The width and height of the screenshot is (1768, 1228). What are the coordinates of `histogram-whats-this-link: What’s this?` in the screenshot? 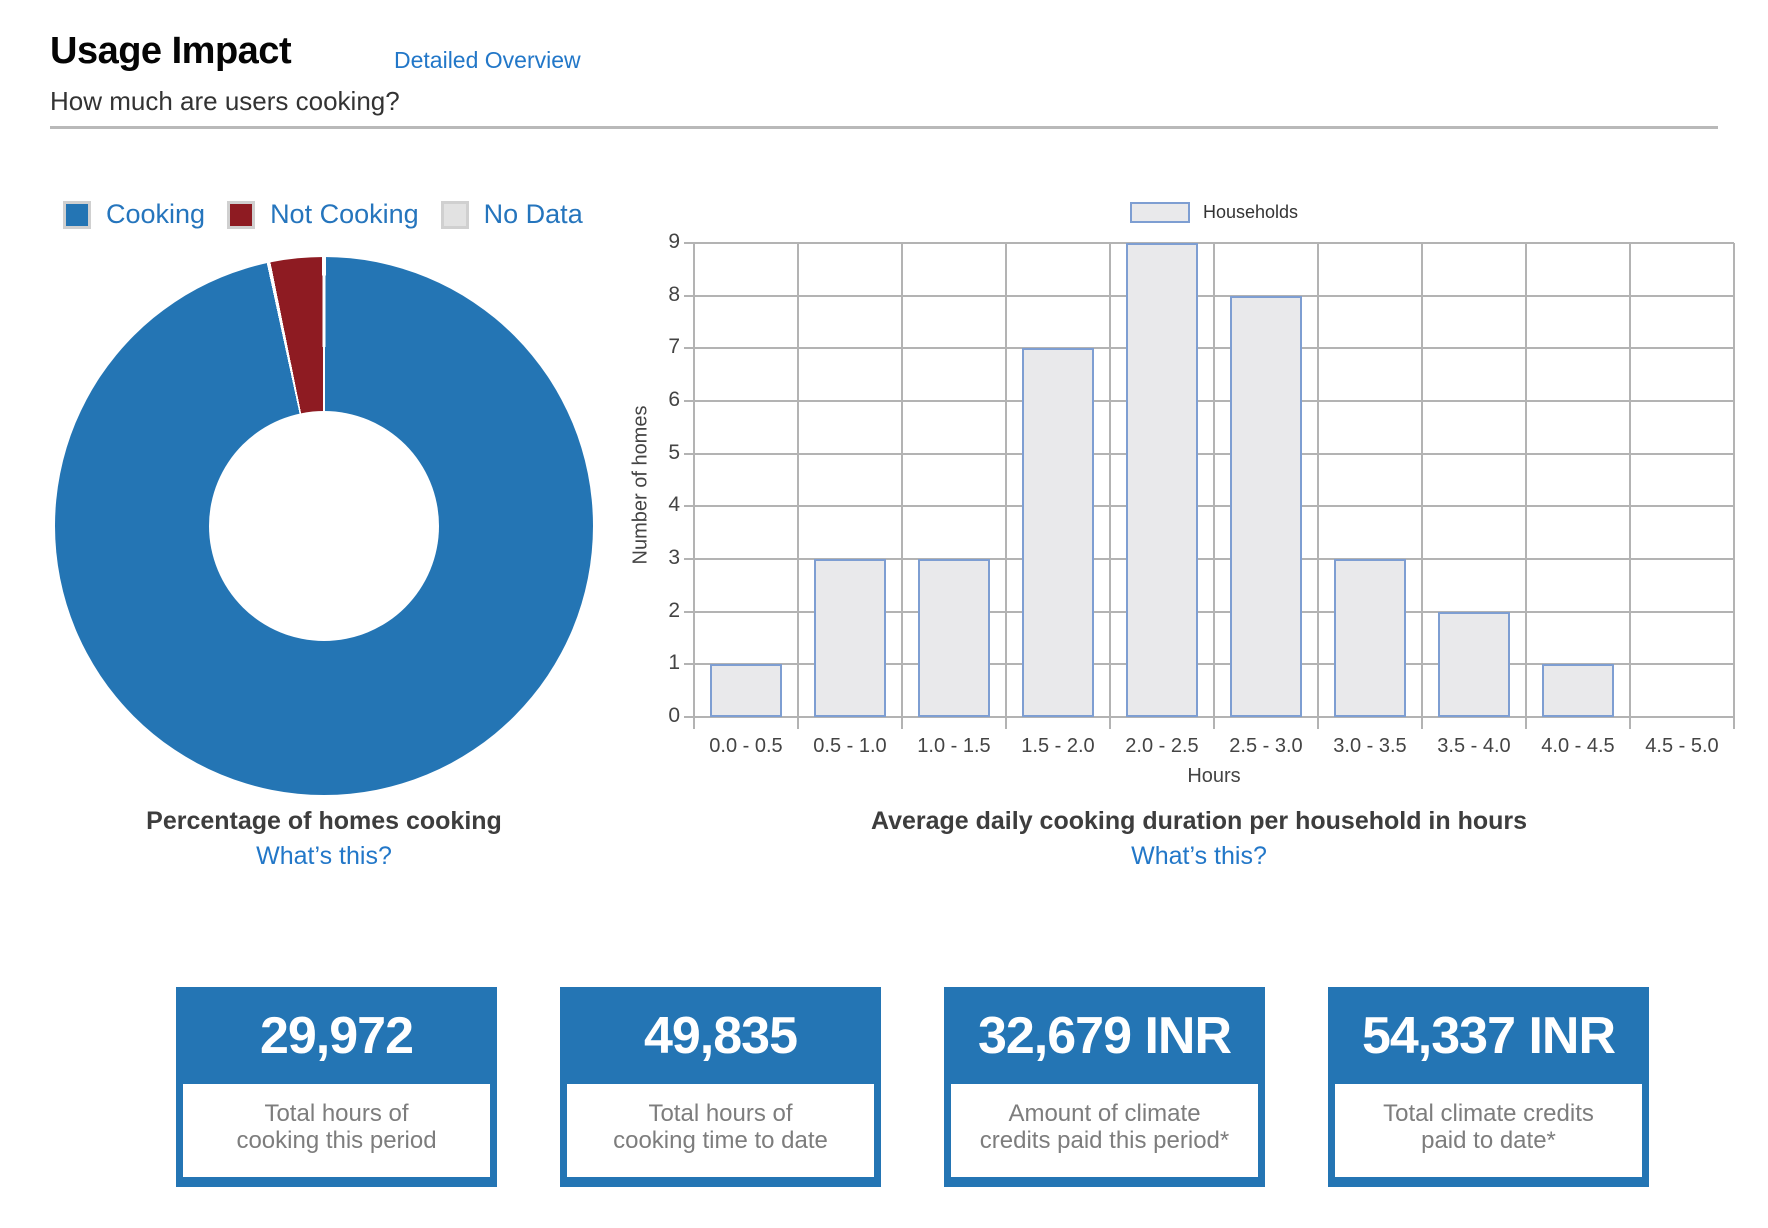 It's located at (1199, 856).